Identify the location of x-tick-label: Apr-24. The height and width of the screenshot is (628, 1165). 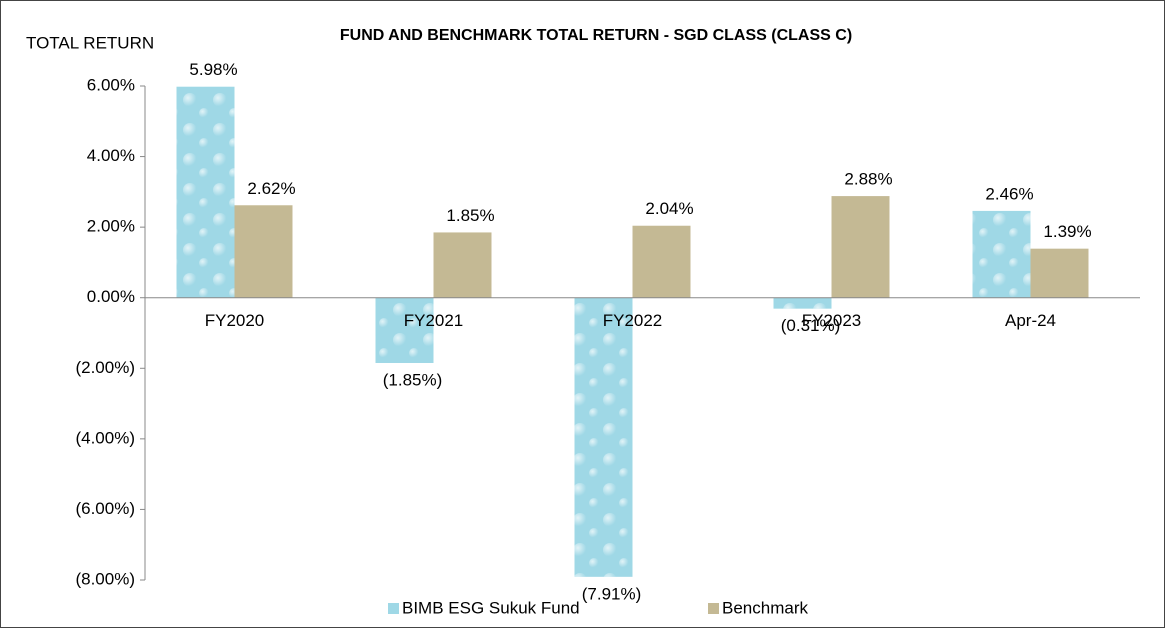
(1030, 320).